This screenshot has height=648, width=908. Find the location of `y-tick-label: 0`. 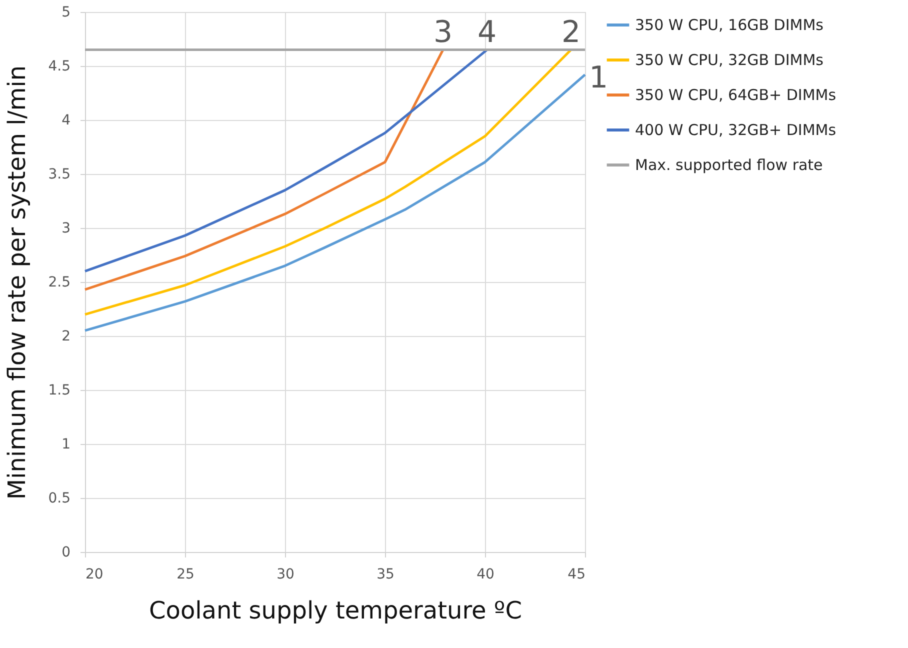

y-tick-label: 0 is located at coordinates (66, 552).